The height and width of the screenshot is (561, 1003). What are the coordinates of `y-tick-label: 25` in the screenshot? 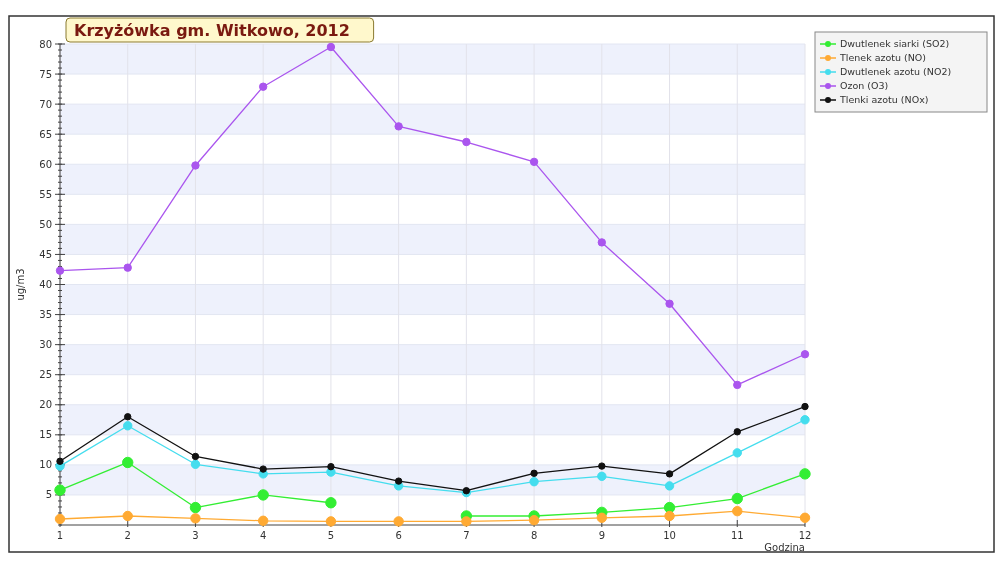 It's located at (45, 375).